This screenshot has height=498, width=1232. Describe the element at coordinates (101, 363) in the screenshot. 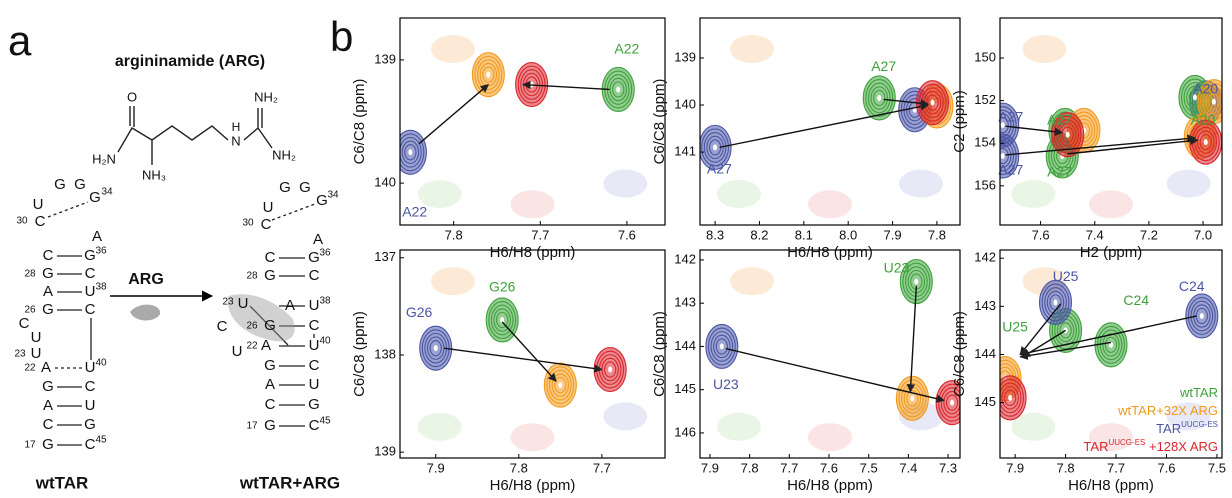

I see `residue-number: 40` at that location.